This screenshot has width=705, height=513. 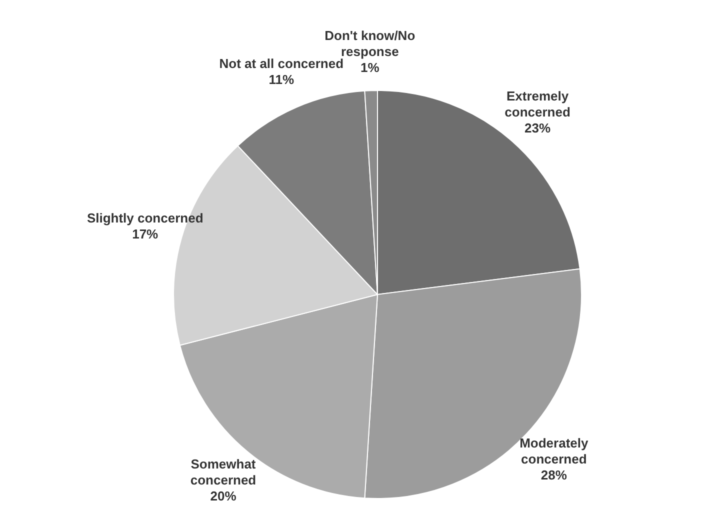 I want to click on data-label: 28%, so click(x=554, y=475).